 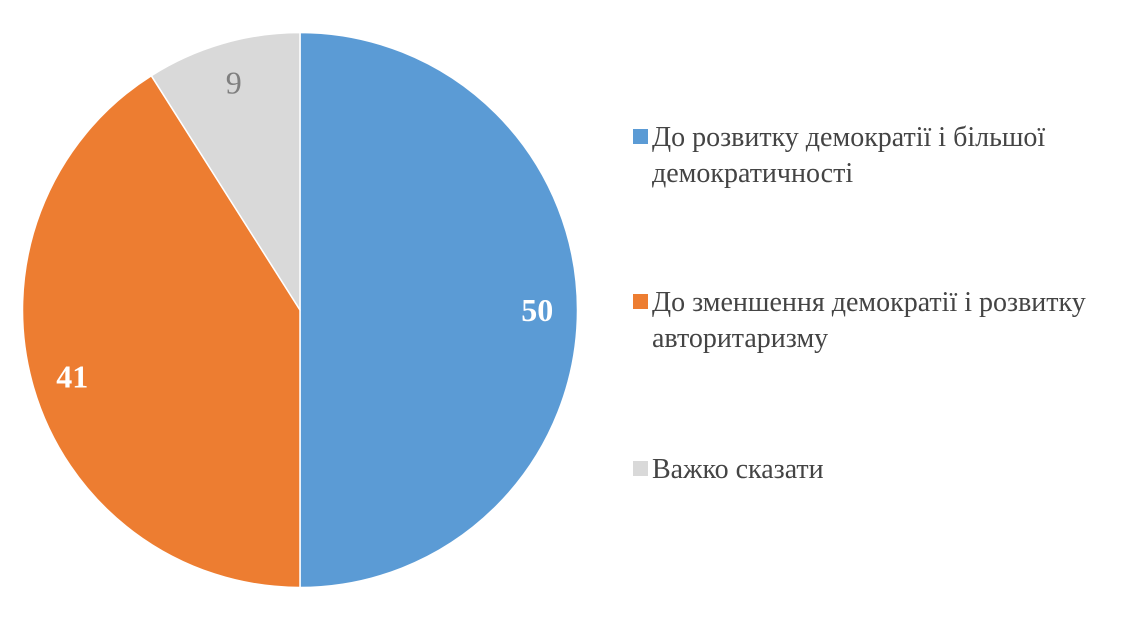 What do you see at coordinates (234, 82) in the screenshot?
I see `pie-slice-value-label-hard-to-say: 9` at bounding box center [234, 82].